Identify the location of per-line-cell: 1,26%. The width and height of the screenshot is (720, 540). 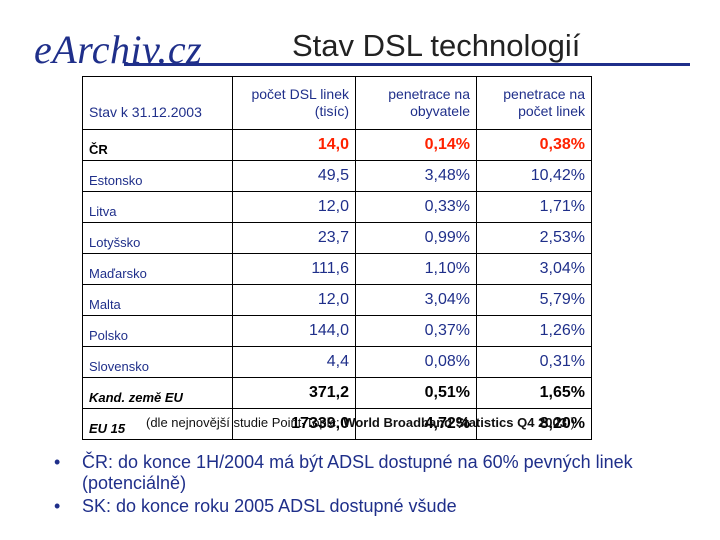
(534, 331).